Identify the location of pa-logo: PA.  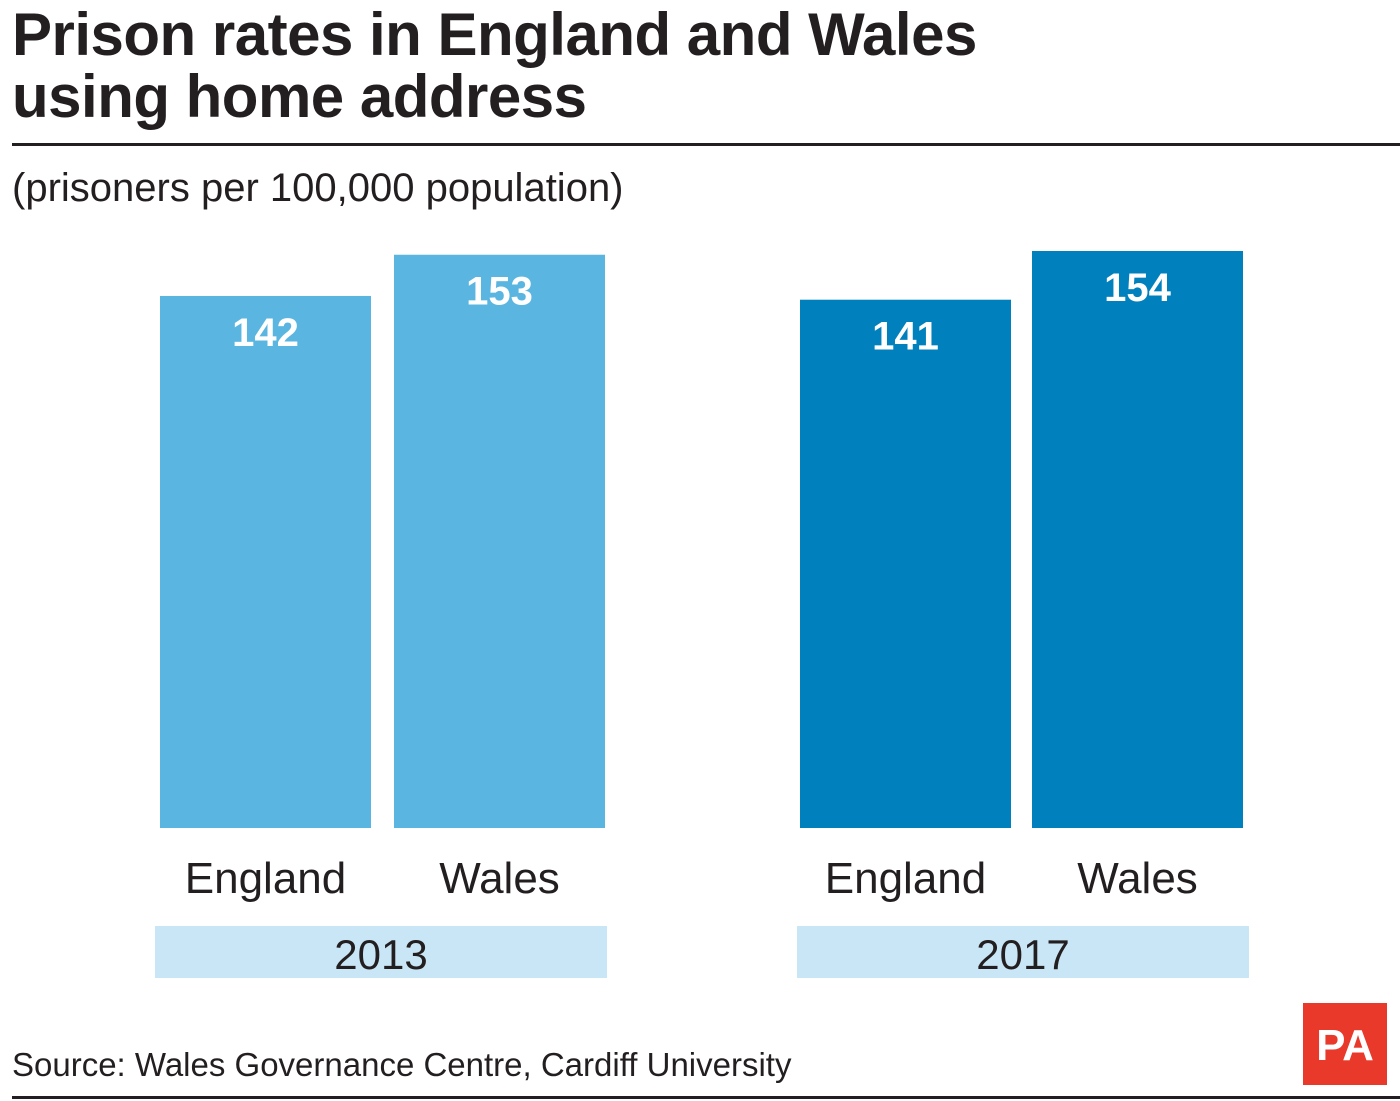
(1345, 1044).